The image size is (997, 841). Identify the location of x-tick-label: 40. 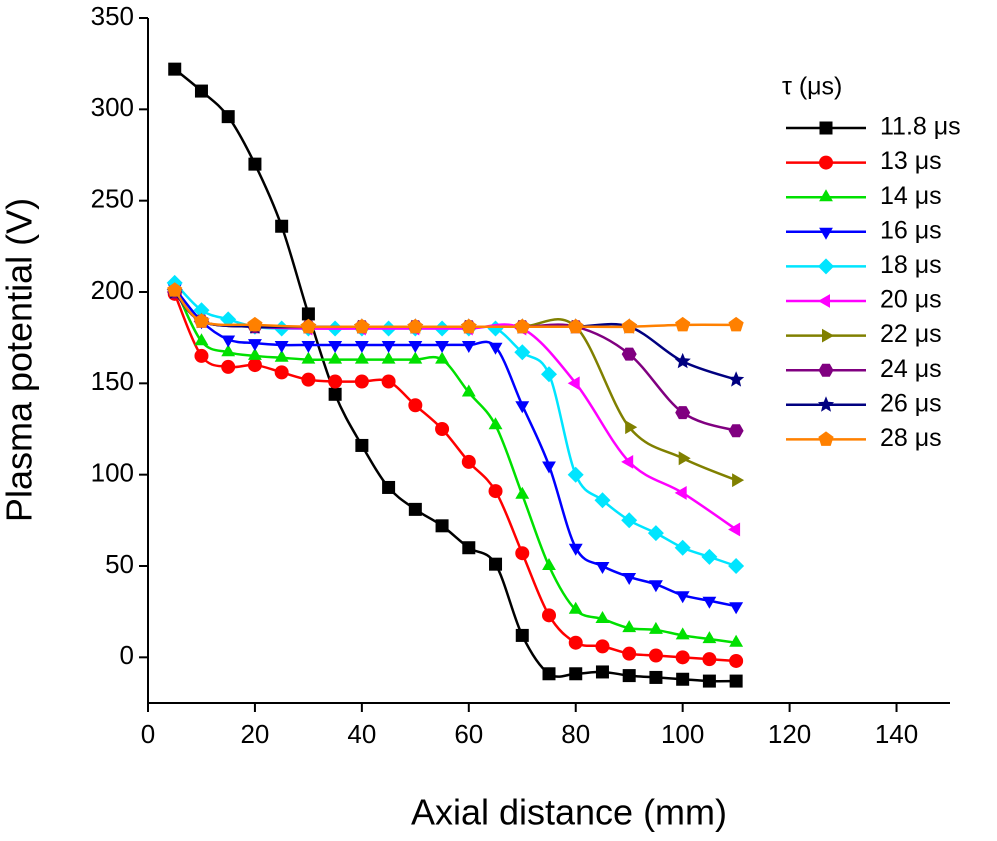
(361, 734).